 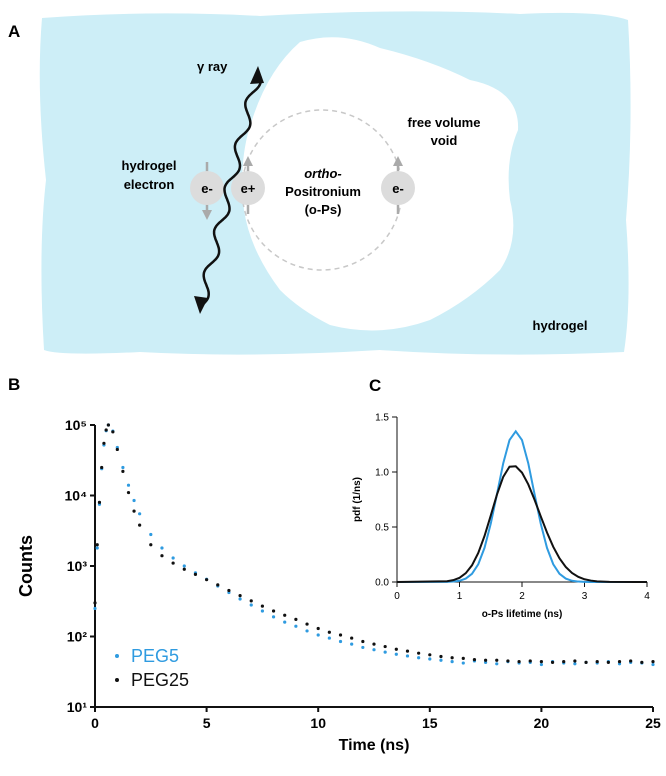 I want to click on y-tick-label: 1.0, so click(x=382, y=473).